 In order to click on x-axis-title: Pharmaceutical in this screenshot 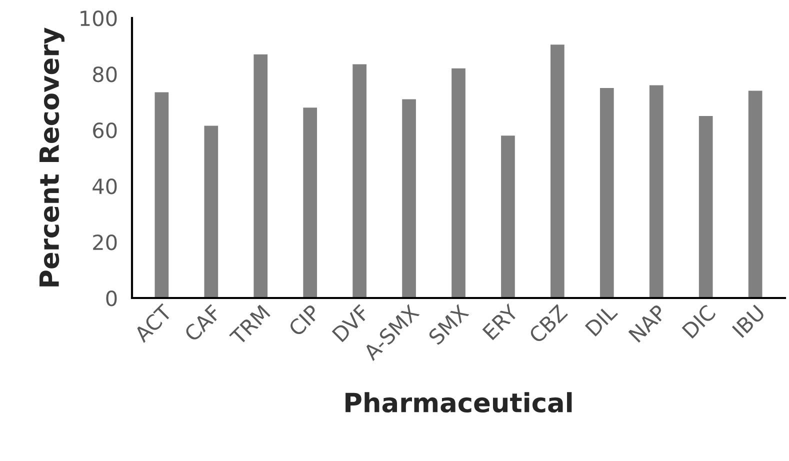, I will do `click(459, 402)`.